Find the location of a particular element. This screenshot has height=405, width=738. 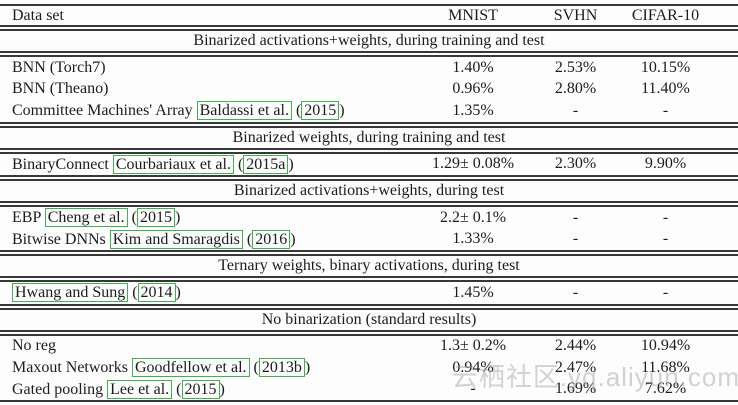

column-header-mnist: MNIST is located at coordinates (473, 15).